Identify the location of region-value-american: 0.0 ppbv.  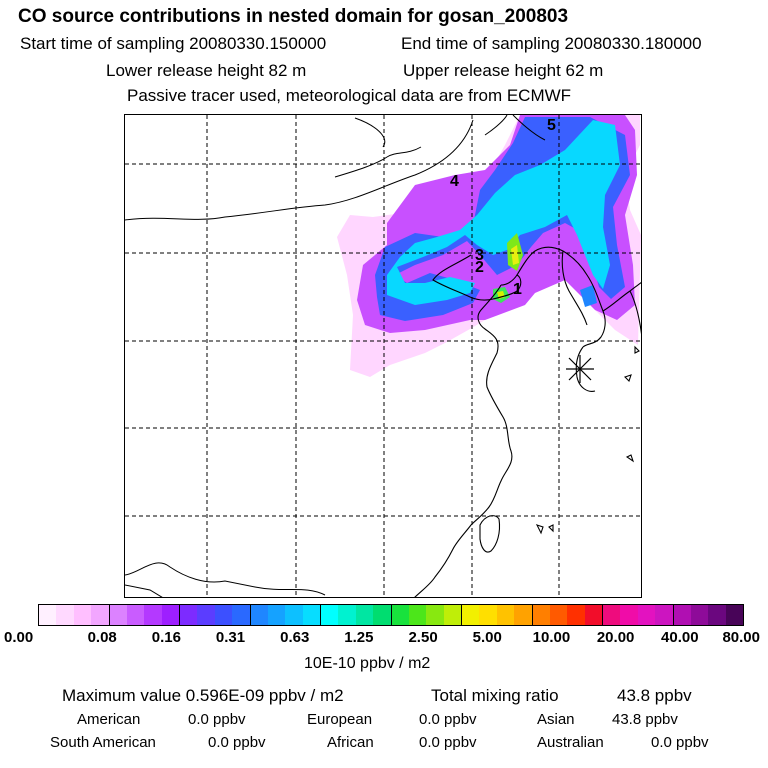
(217, 719).